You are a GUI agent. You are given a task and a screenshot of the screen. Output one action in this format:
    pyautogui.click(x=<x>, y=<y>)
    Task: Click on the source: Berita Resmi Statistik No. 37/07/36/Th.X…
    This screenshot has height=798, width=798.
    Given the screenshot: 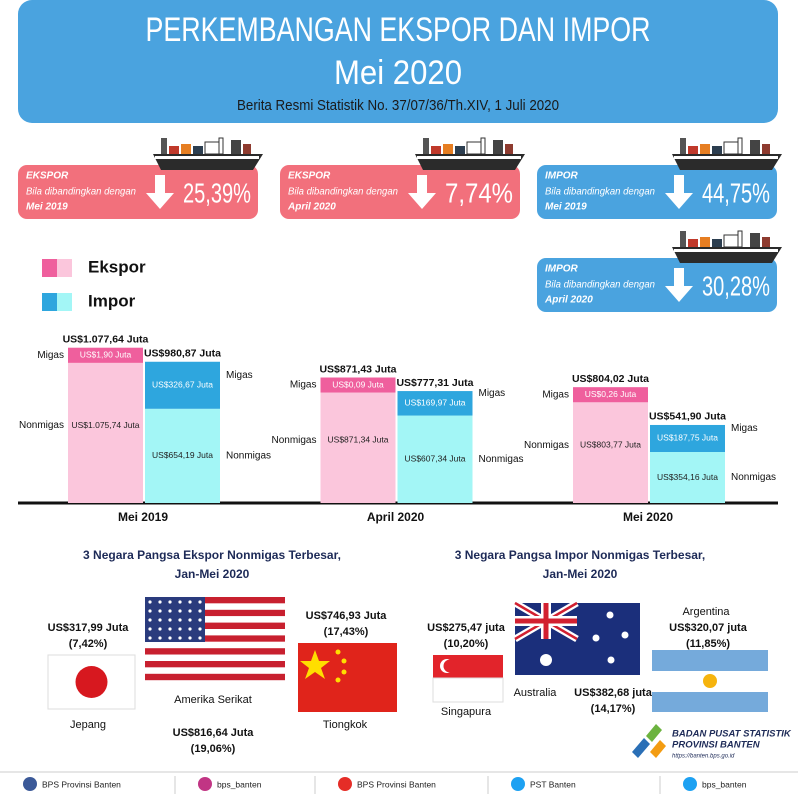 What is the action you would take?
    pyautogui.click(x=398, y=105)
    